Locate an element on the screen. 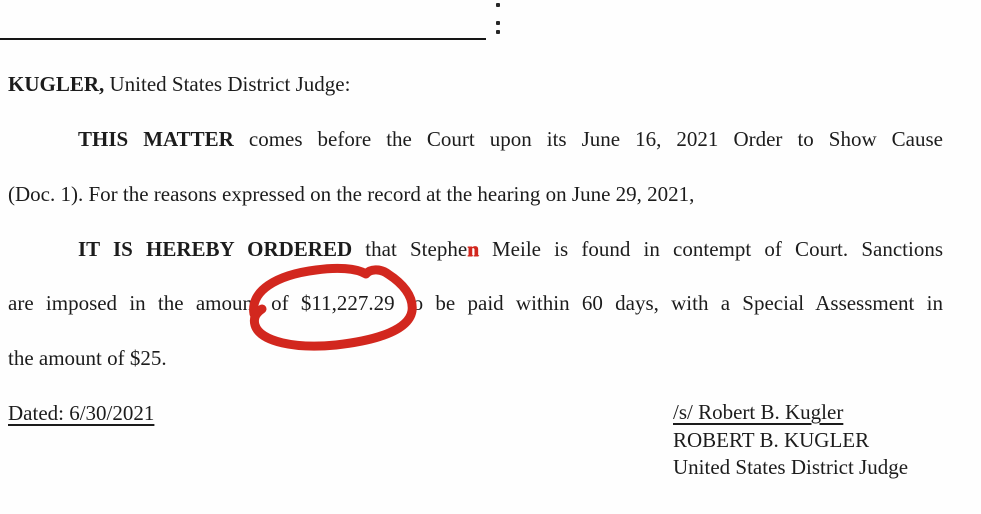 The image size is (981, 514). caption-underline-rule is located at coordinates (243, 39).